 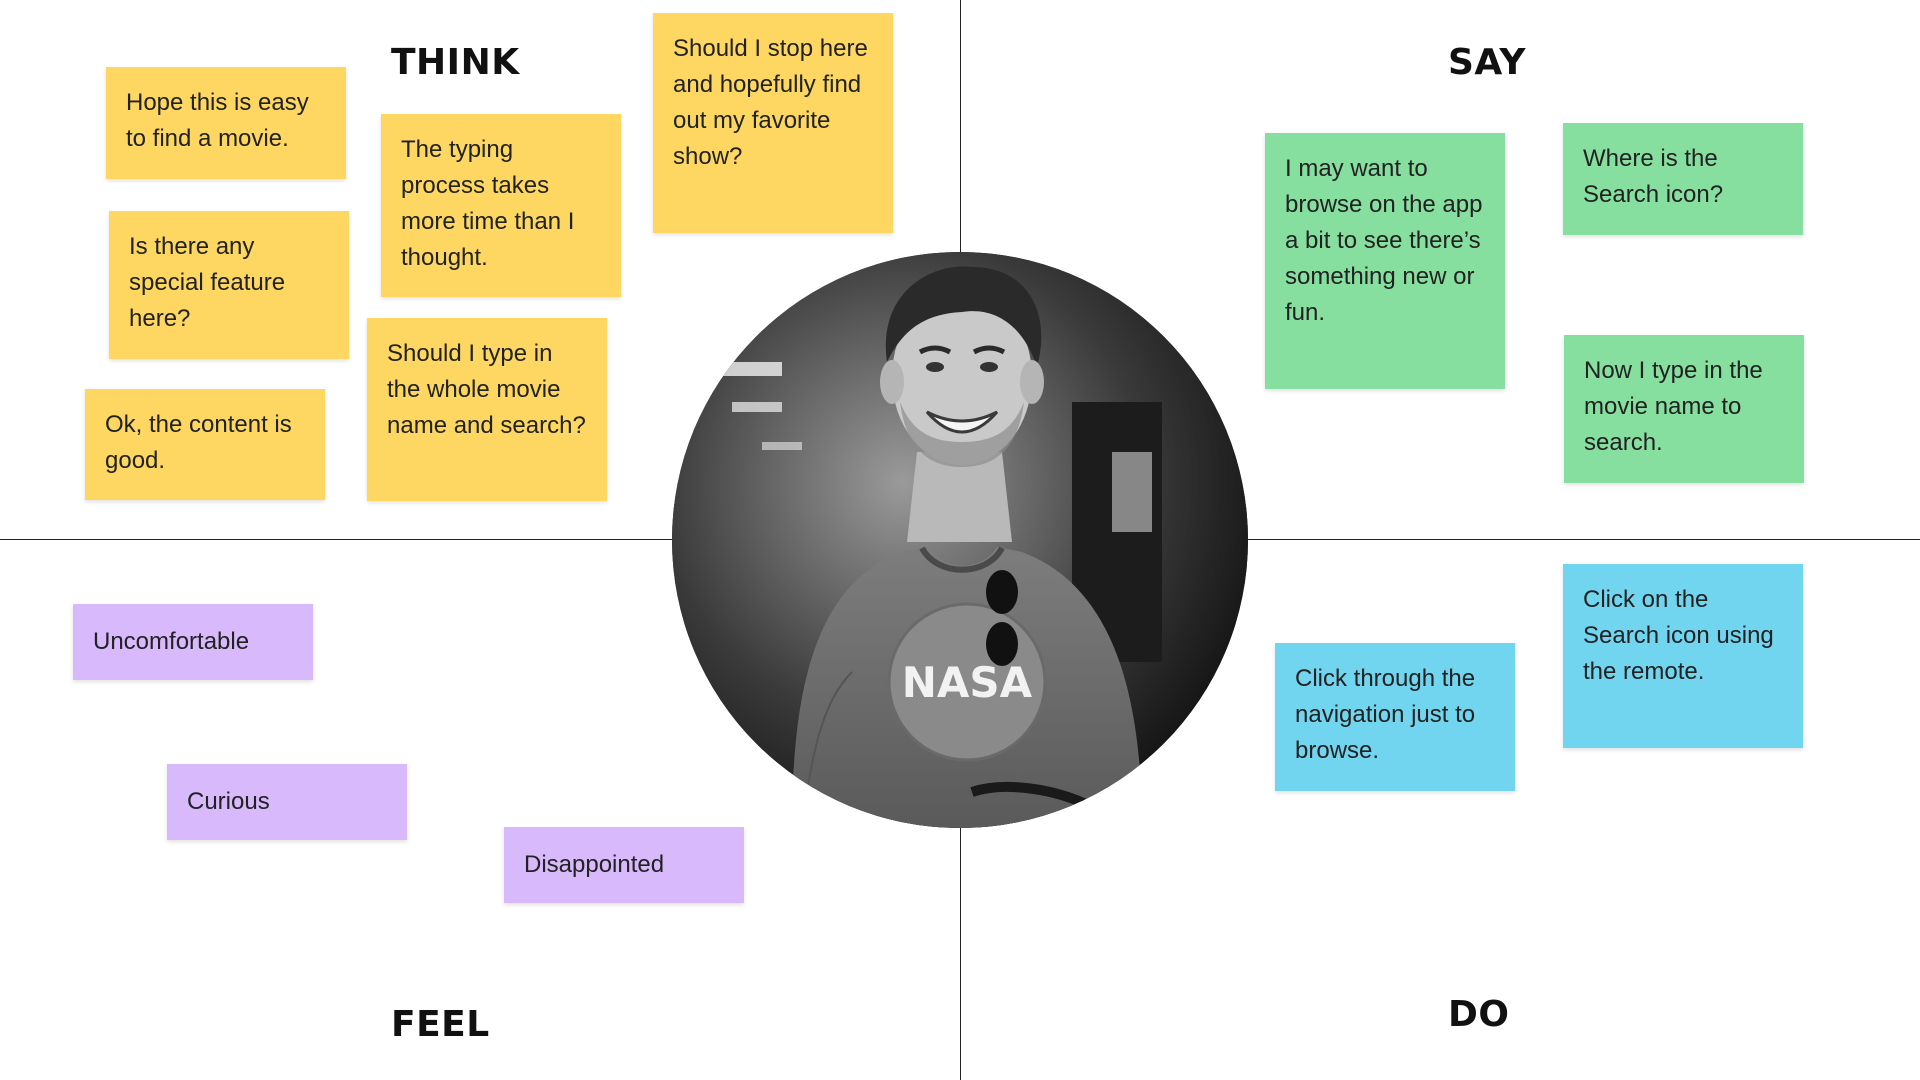 What do you see at coordinates (624, 865) in the screenshot?
I see `feel-note-disappointed: Disappointed` at bounding box center [624, 865].